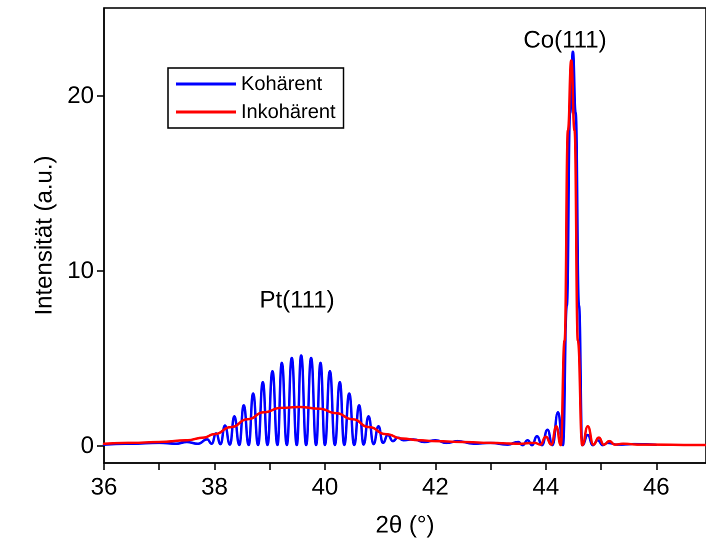  I want to click on y-tick-label: 10, so click(80, 270).